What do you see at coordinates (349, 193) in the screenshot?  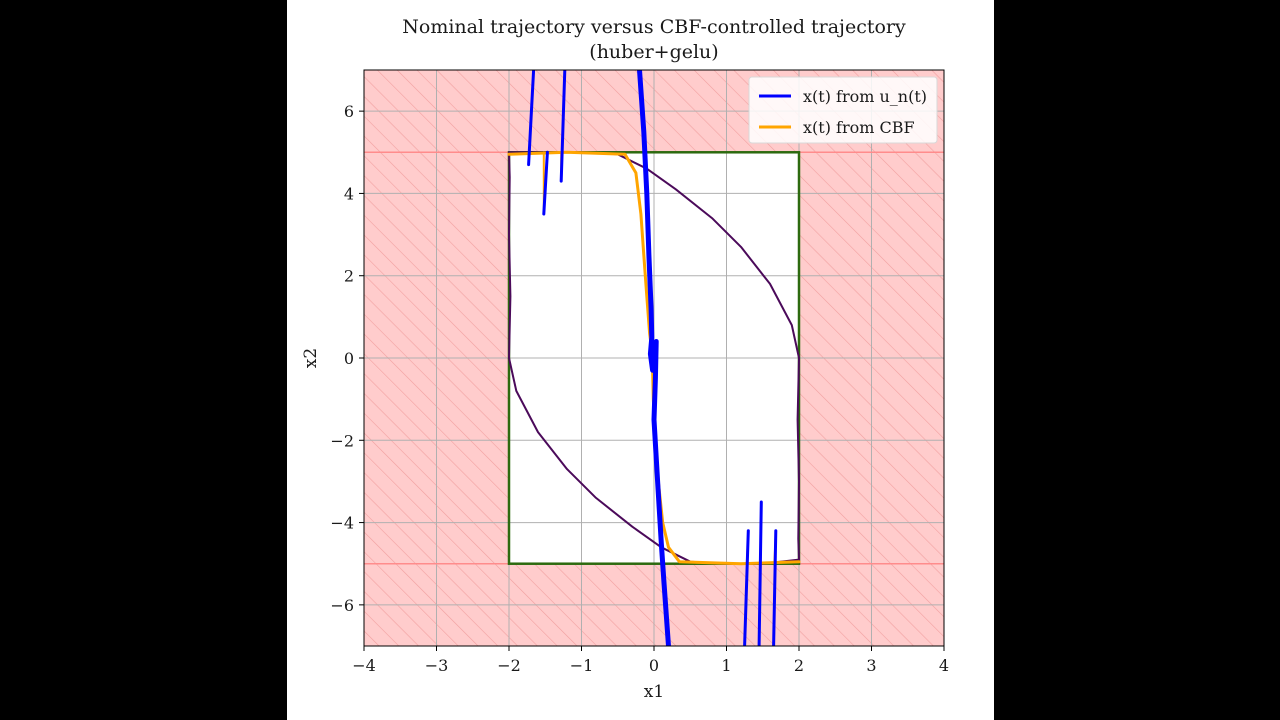 I see `y-tick-label: 4` at bounding box center [349, 193].